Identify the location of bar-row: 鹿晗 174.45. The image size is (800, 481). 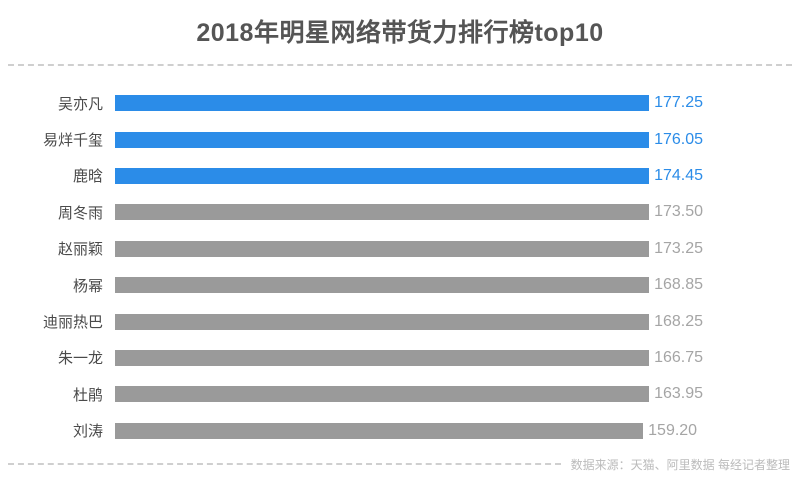
(400, 176).